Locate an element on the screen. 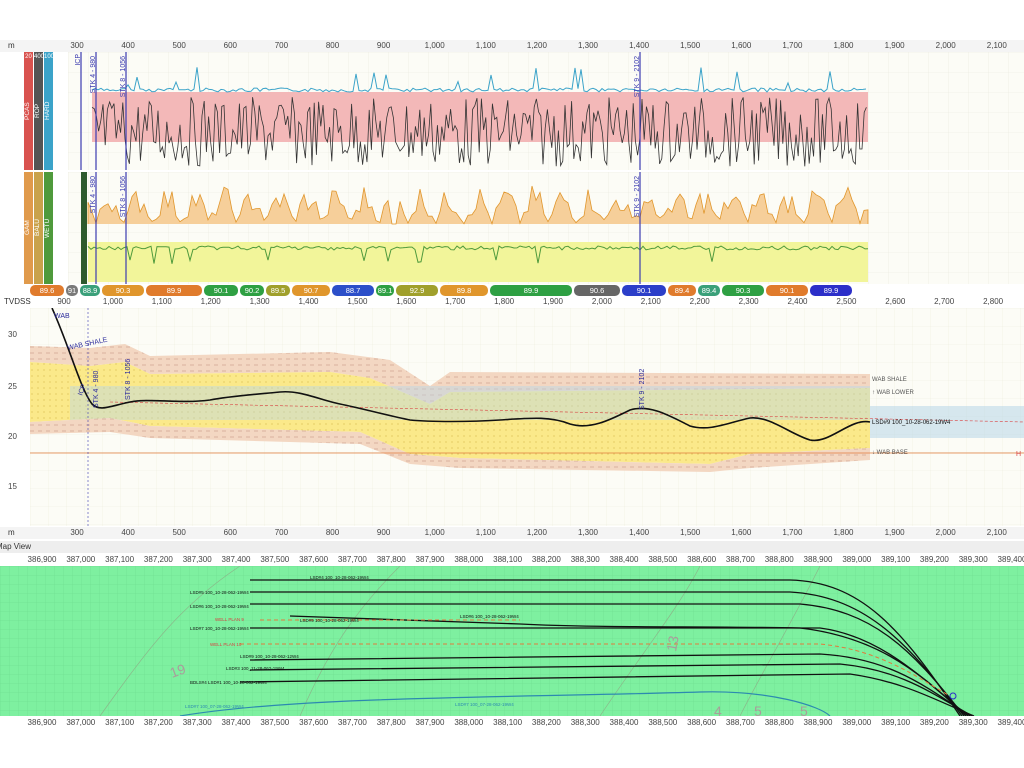  log-track-2-plot: STK 4 - 980 STK 8 - 1056 STK 9 - 2102 is located at coordinates (546, 228).